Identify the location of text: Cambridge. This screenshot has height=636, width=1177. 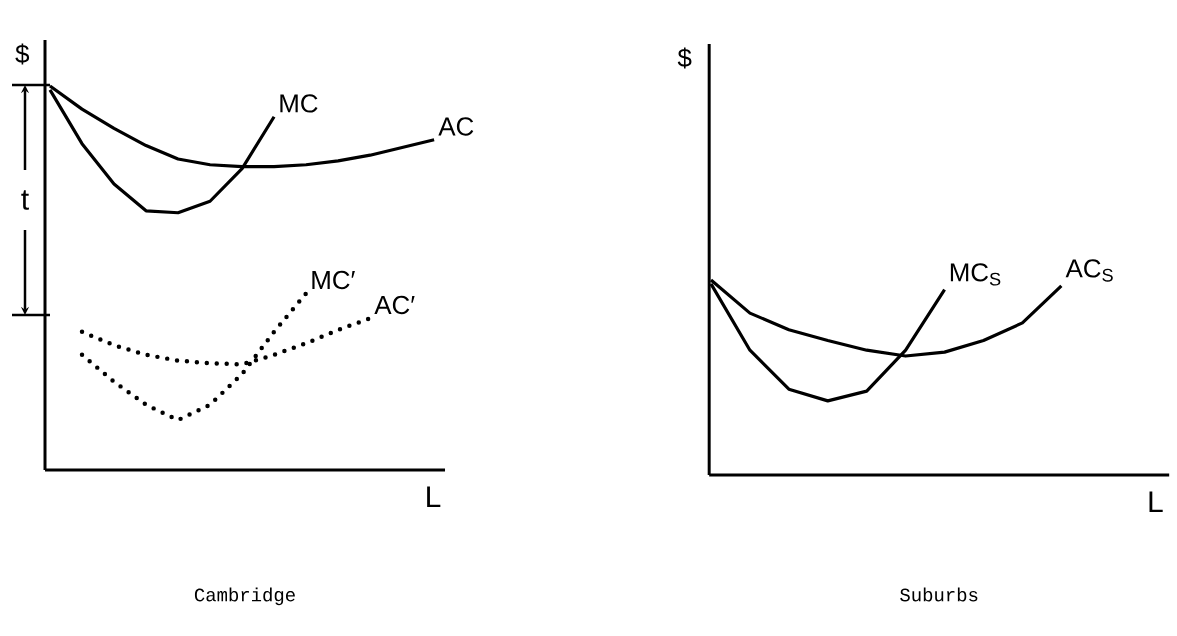
(244, 596).